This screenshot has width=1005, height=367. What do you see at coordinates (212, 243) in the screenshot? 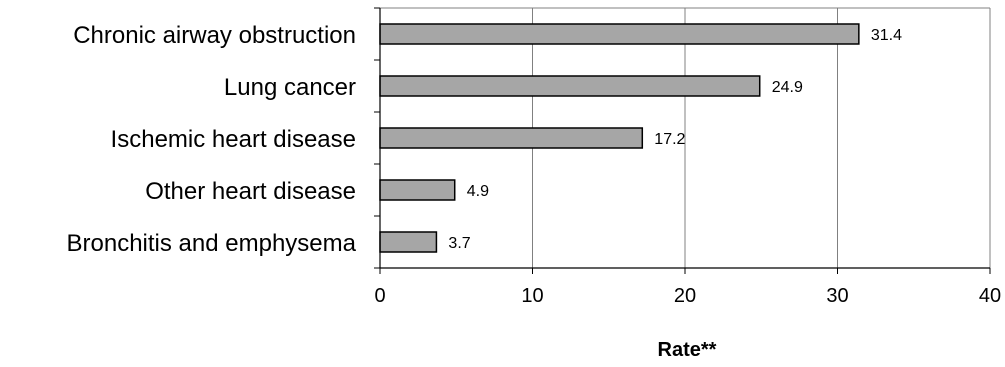
I see `category-label: Bronchitis and emphysema` at bounding box center [212, 243].